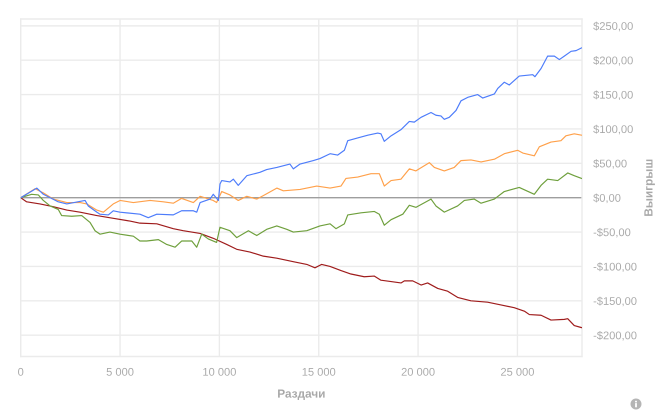  What do you see at coordinates (319, 372) in the screenshot?
I see `x-tick-label: 15 000` at bounding box center [319, 372].